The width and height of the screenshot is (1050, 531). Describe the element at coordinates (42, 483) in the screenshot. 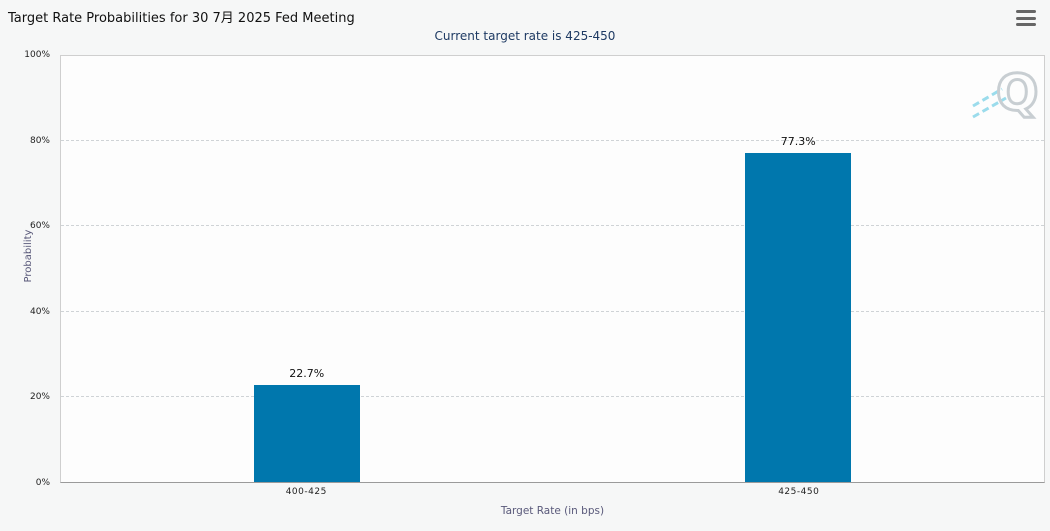

I see `y-tick-label: 0%` at that location.